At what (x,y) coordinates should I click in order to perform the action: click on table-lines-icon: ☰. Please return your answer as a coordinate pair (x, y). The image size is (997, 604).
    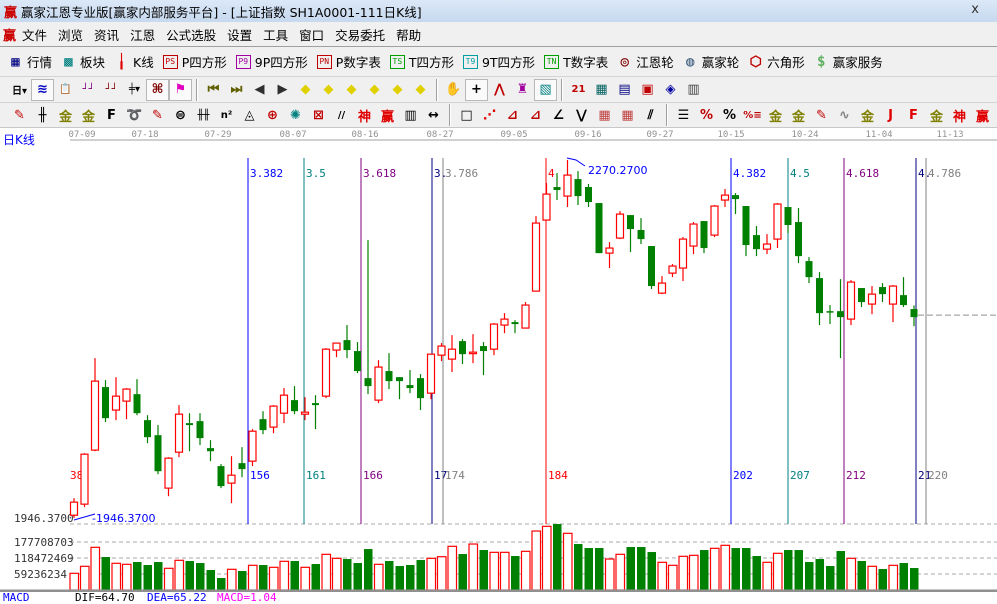
    Looking at the image, I should click on (683, 115).